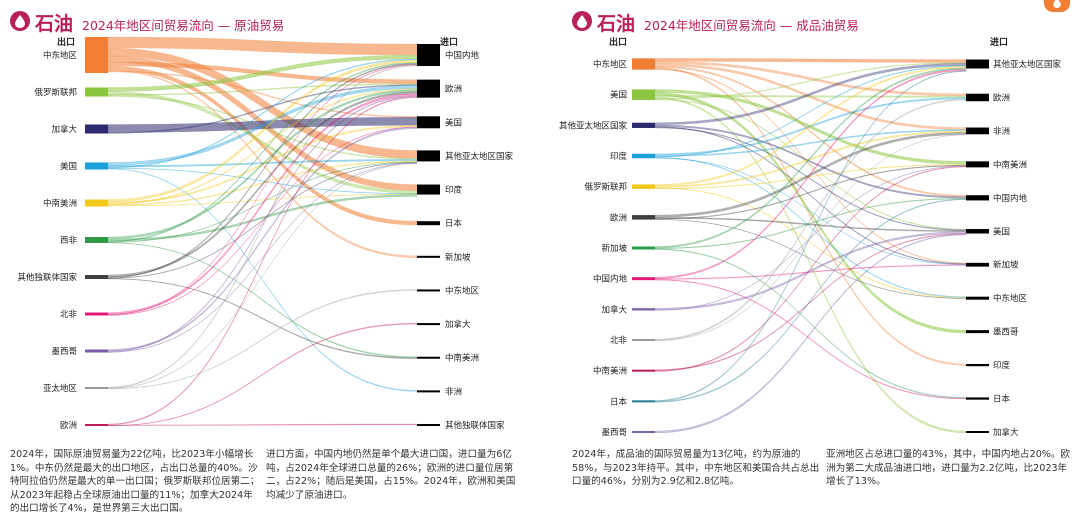 This screenshot has height=520, width=1080. I want to click on target-label: 非洲, so click(453, 391).